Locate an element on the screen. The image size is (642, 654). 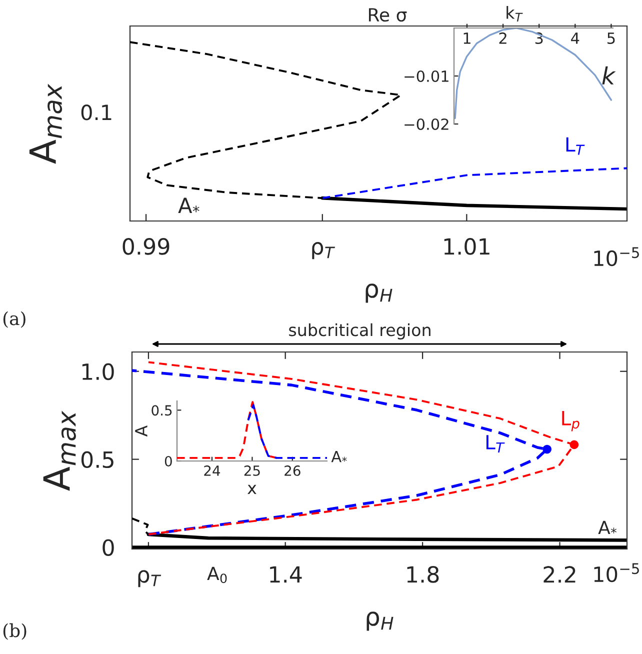
y-tick-label: −0.01 is located at coordinates (426, 76).